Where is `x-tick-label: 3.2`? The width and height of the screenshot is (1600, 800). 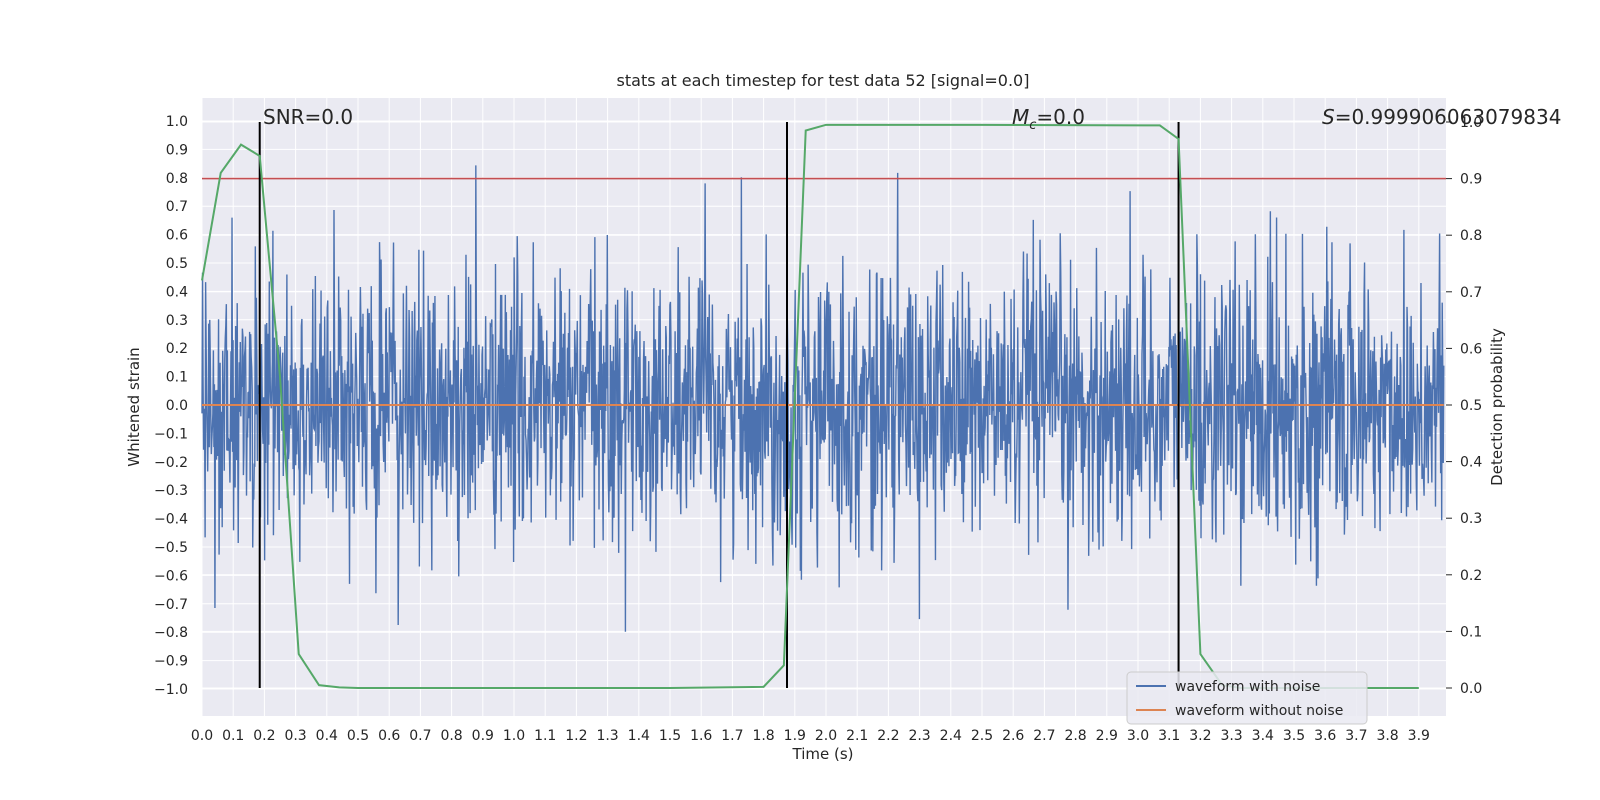 x-tick-label: 3.2 is located at coordinates (1200, 736).